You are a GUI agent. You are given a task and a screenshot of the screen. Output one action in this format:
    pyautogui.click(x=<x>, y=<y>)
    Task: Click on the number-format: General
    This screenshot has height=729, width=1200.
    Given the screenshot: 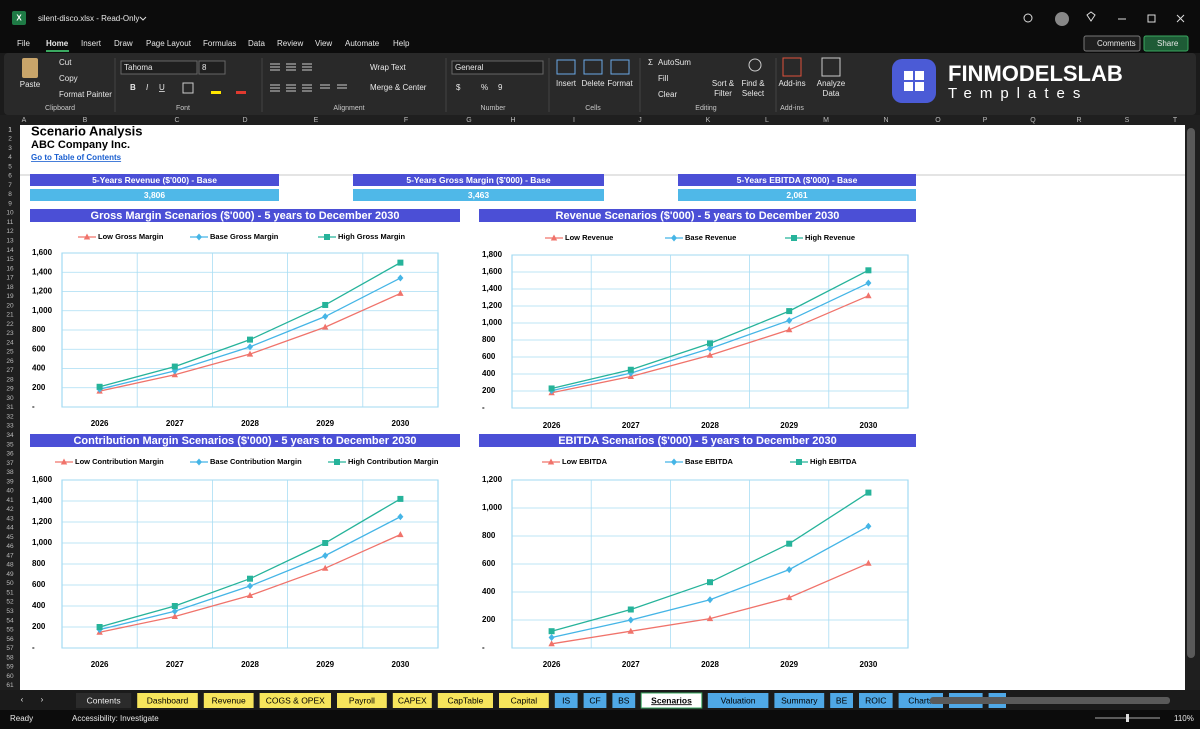 What is the action you would take?
    pyautogui.click(x=469, y=67)
    